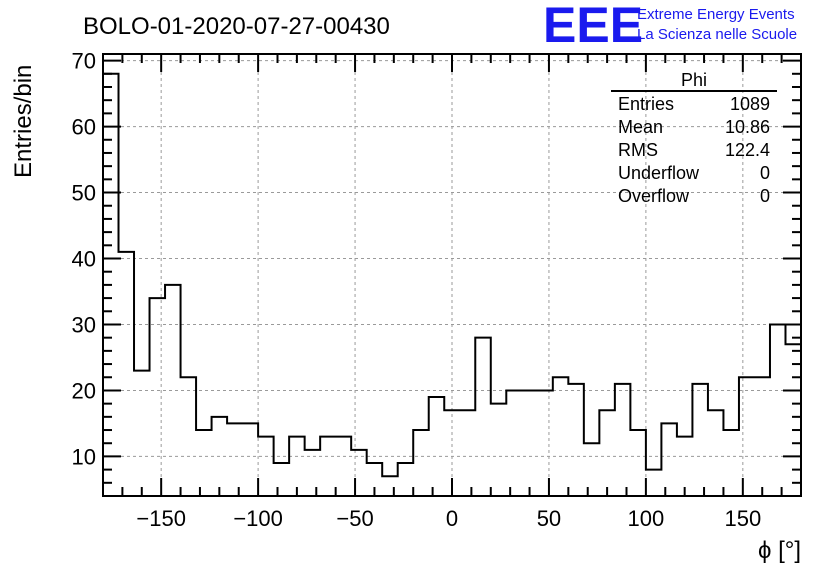  Describe the element at coordinates (354, 518) in the screenshot. I see `x-tick-label: −50` at that location.